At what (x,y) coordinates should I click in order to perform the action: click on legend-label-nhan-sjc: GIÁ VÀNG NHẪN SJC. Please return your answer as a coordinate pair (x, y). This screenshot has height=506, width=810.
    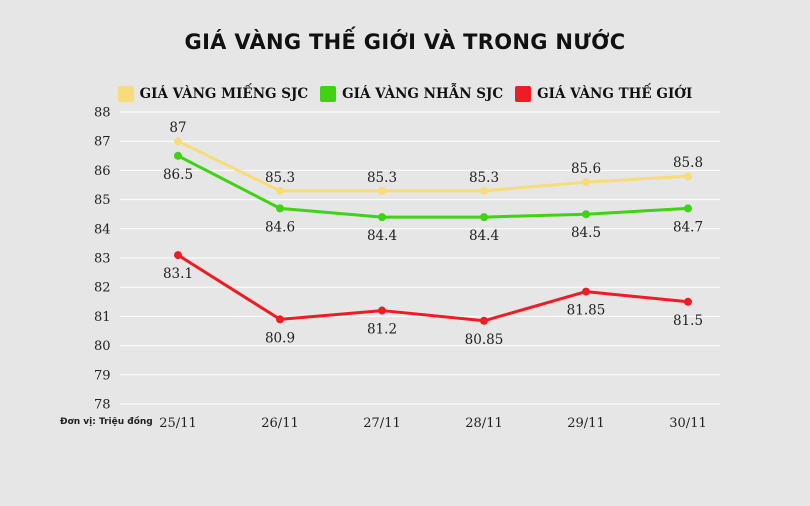
    Looking at the image, I should click on (423, 94).